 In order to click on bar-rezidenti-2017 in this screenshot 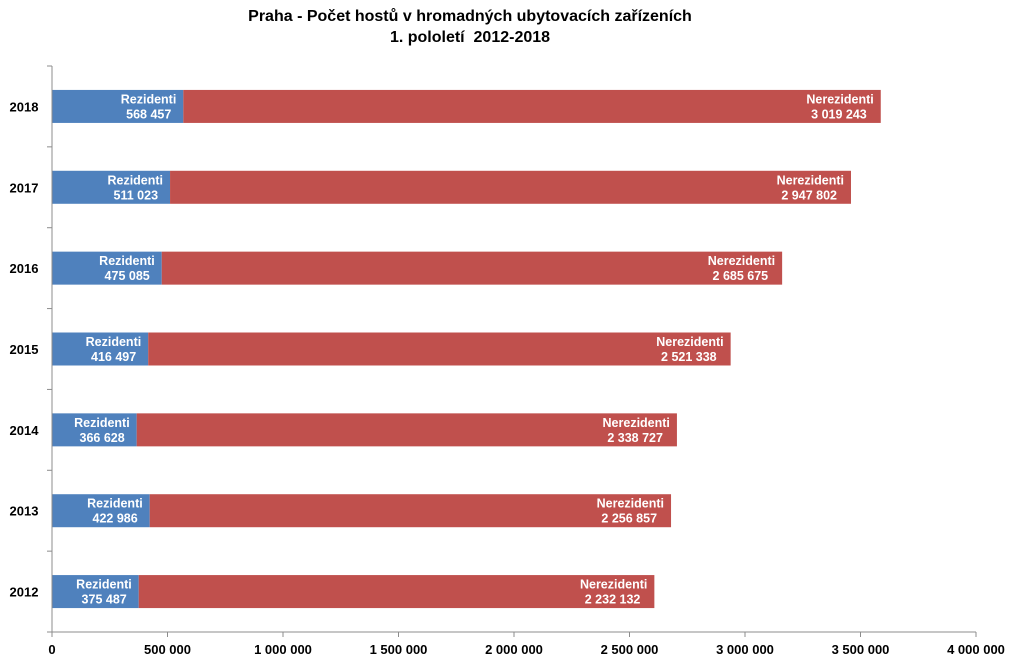, I will do `click(111, 187)`.